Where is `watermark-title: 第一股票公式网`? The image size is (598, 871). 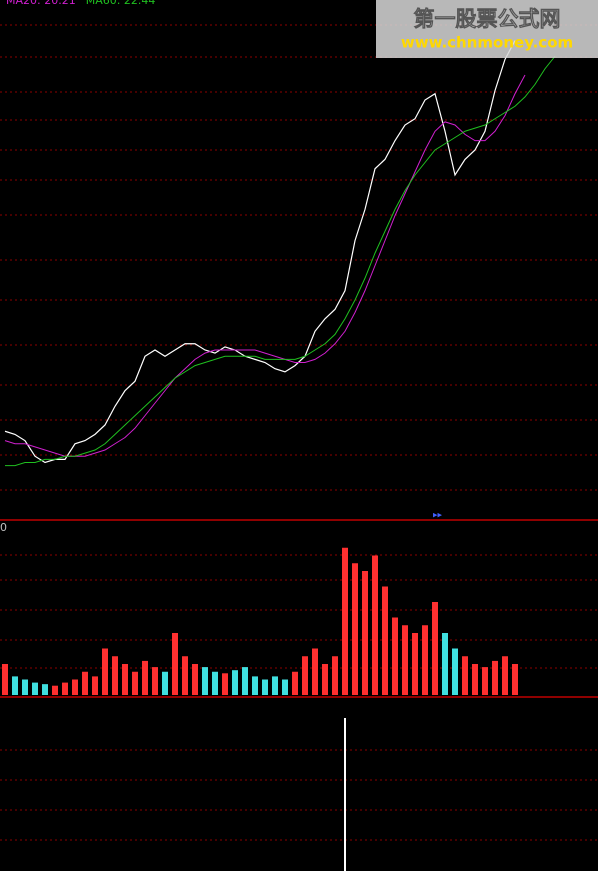 watermark-title: 第一股票公式网 is located at coordinates (487, 19).